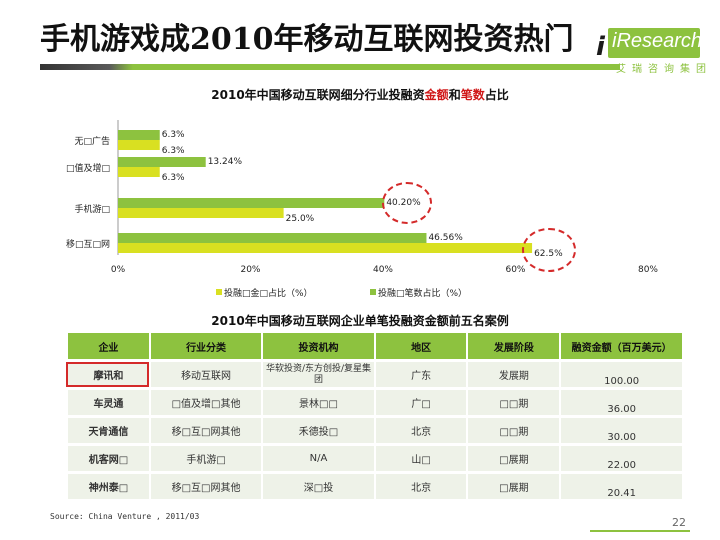  Describe the element at coordinates (107, 402) in the screenshot. I see `cell-company: 车灵通` at that location.